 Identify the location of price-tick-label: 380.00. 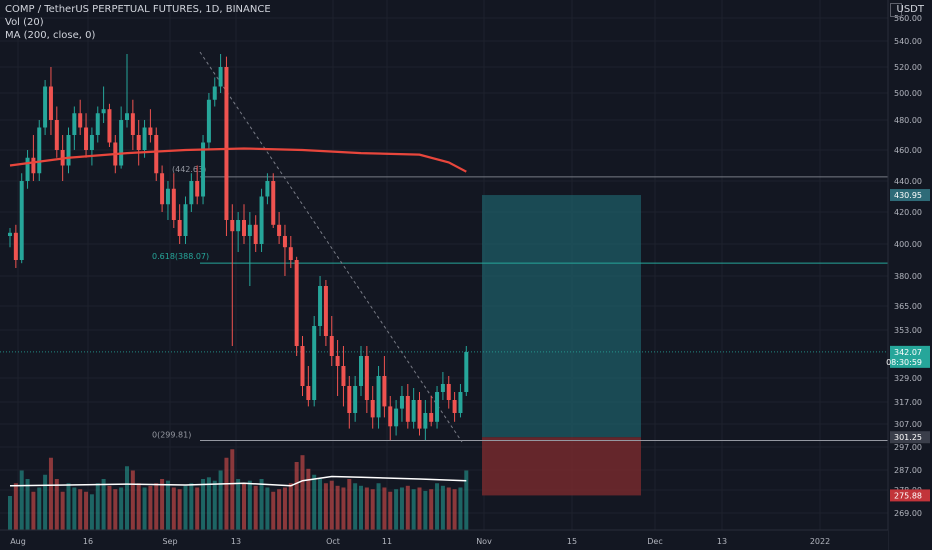
(908, 276).